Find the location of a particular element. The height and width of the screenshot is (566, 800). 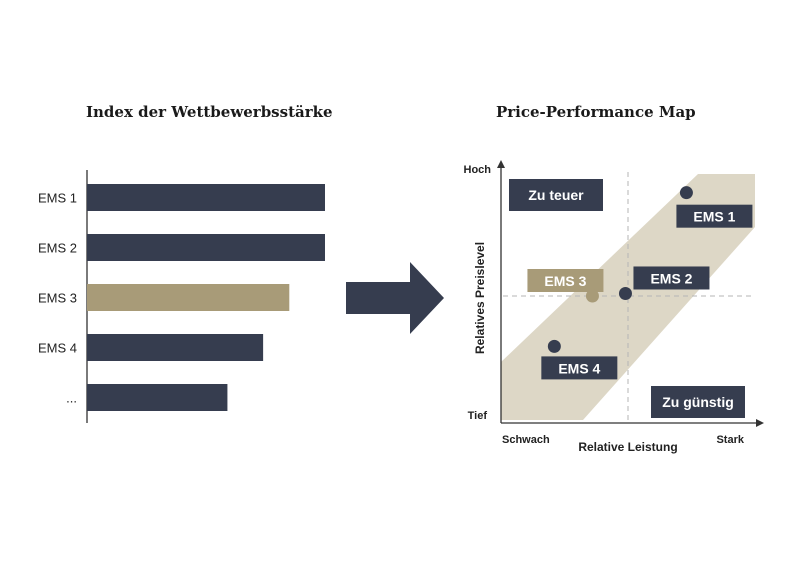

point-label-ems-1: EMS 1 is located at coordinates (714, 217).